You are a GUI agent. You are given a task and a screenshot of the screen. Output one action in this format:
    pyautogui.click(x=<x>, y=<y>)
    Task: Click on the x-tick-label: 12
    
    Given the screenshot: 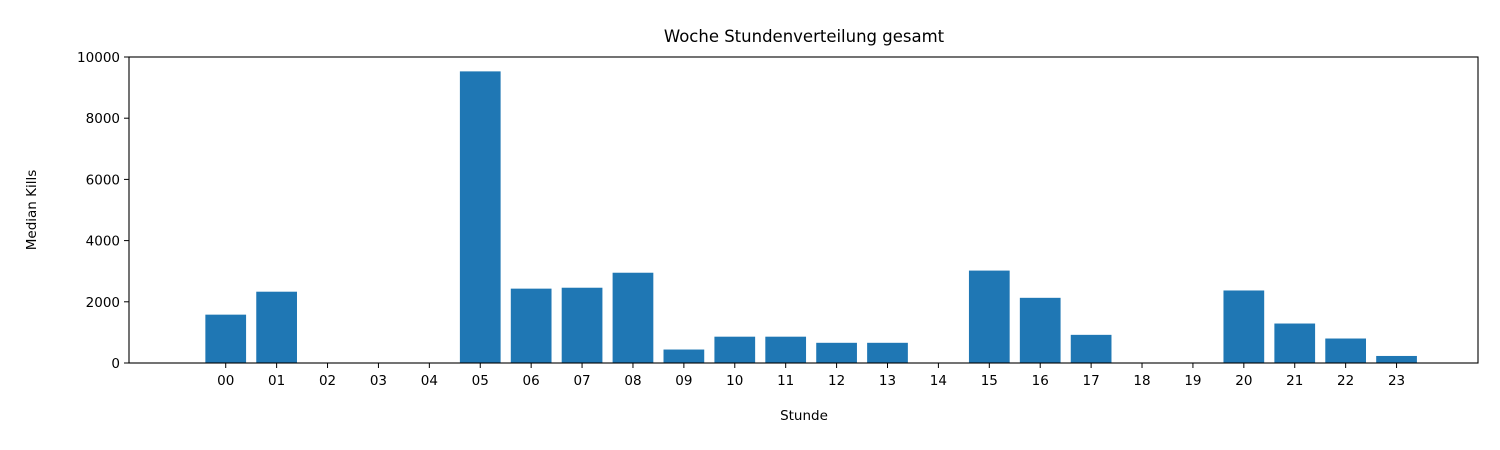 What is the action you would take?
    pyautogui.click(x=836, y=381)
    